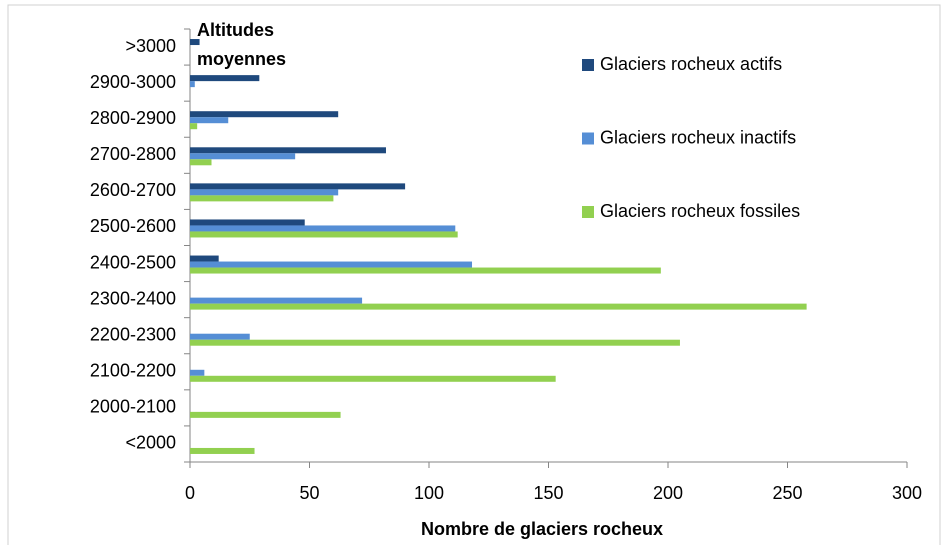 This screenshot has width=948, height=550. Describe the element at coordinates (133, 190) in the screenshot. I see `y-tick-label: 2600-2700` at that location.